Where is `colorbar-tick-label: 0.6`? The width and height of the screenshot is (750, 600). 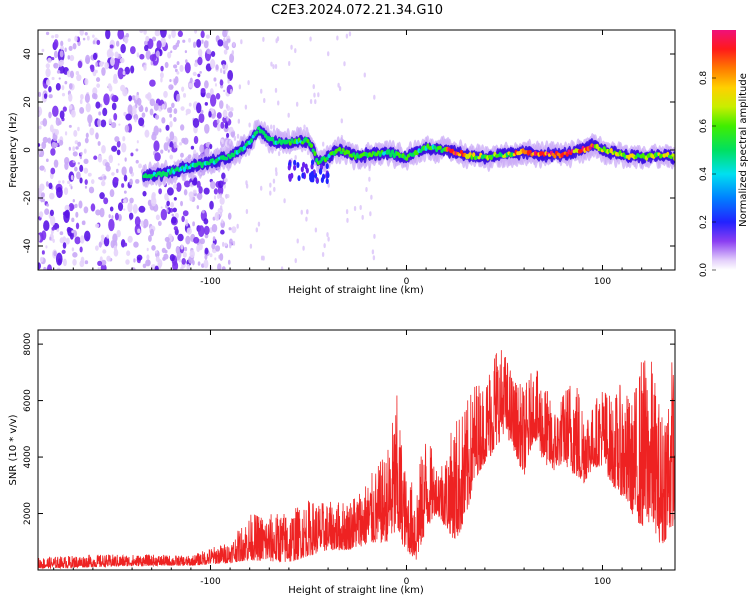 colorbar-tick-label: 0.6 is located at coordinates (704, 126).